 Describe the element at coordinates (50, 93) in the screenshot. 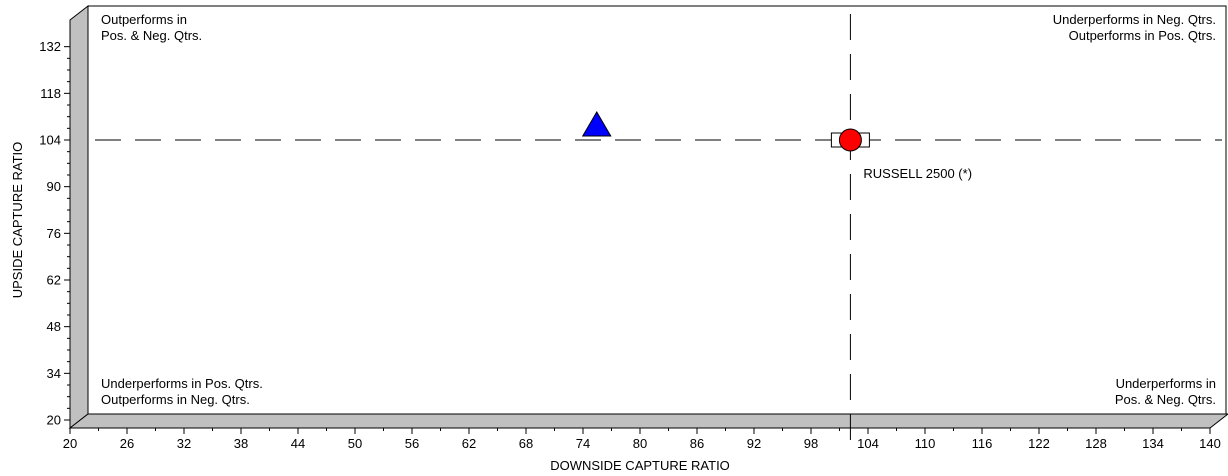

I see `y-tick-label: 118` at that location.